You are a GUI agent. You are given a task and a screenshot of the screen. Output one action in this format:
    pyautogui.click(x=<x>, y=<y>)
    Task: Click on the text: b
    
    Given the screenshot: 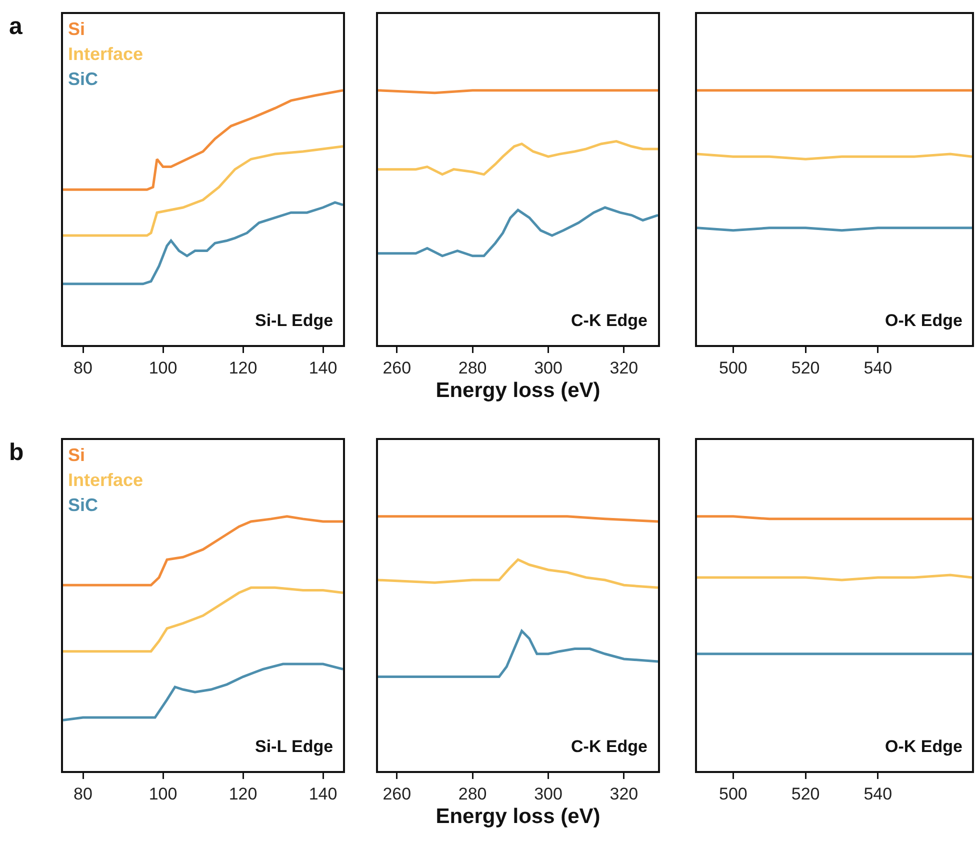 What is the action you would take?
    pyautogui.click(x=16, y=452)
    